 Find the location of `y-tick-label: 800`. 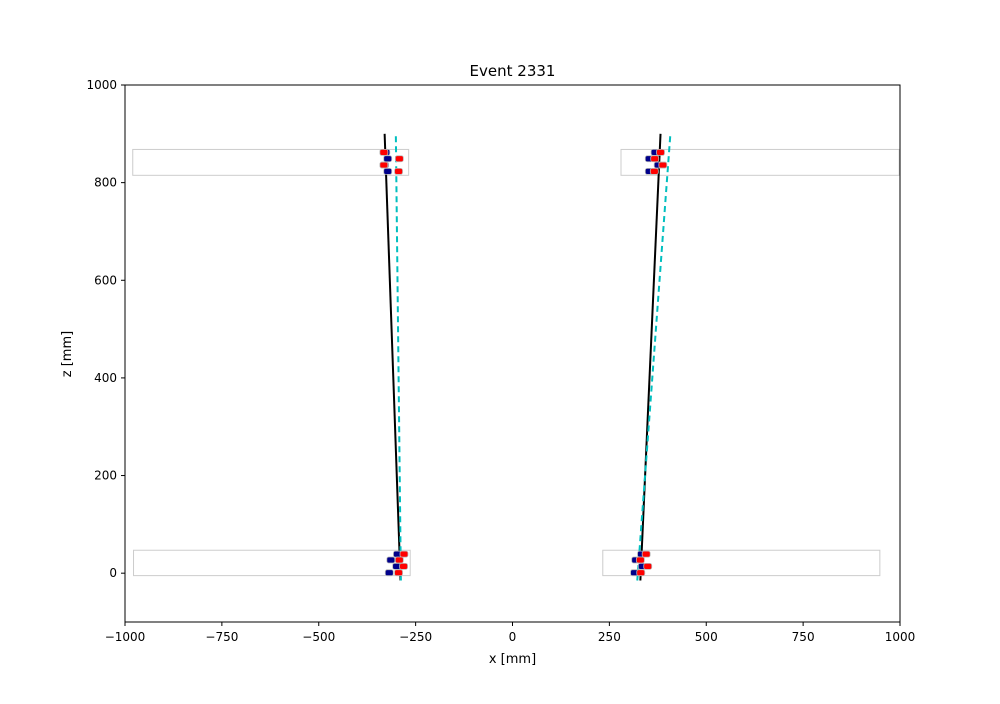

y-tick-label: 800 is located at coordinates (105, 183).